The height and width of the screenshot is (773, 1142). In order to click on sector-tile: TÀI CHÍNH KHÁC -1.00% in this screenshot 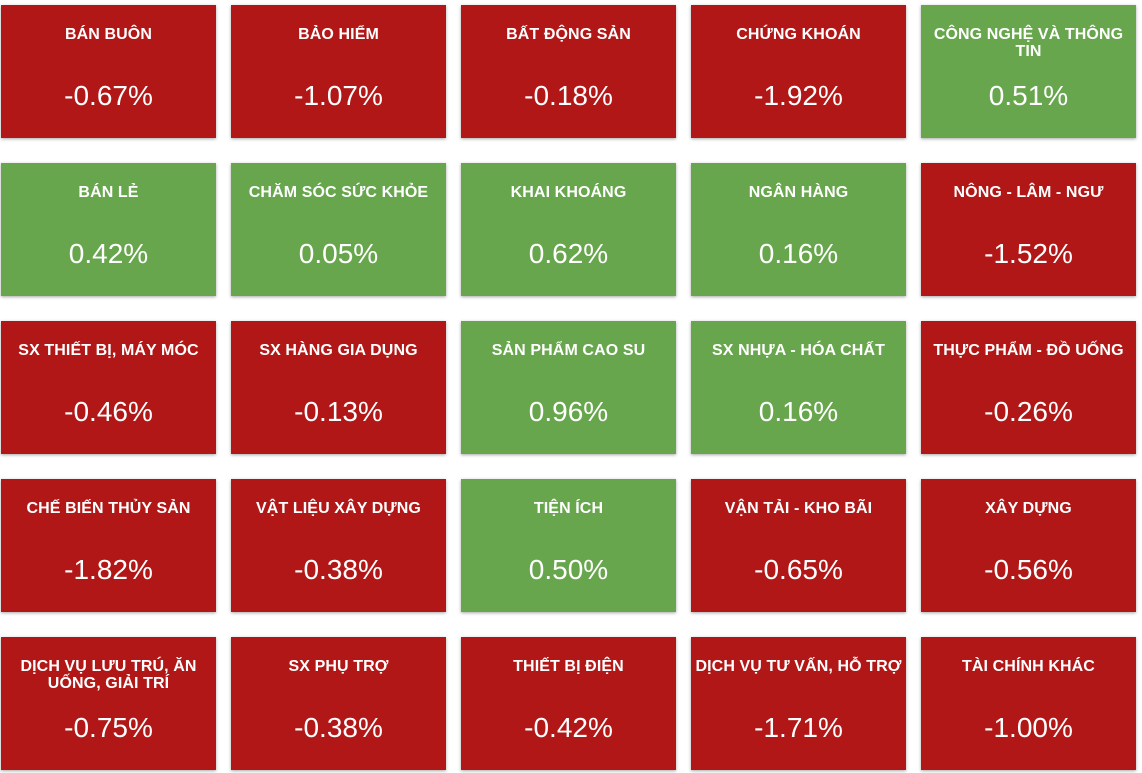, I will do `click(1028, 703)`.